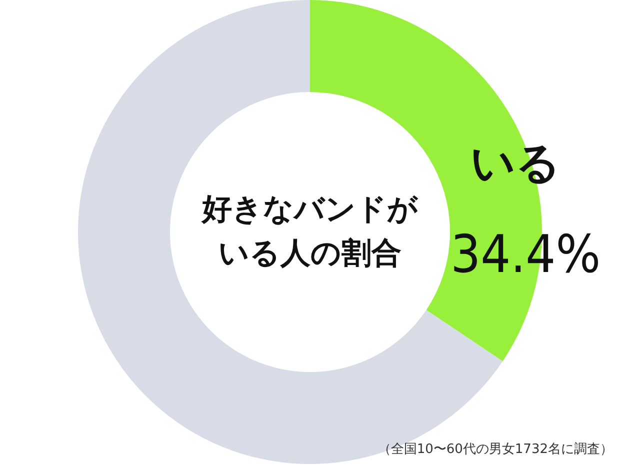 Image resolution: width=621 pixels, height=474 pixels. What do you see at coordinates (495, 449) in the screenshot?
I see `text: （全国10〜60代の男女1732名に調査）` at bounding box center [495, 449].